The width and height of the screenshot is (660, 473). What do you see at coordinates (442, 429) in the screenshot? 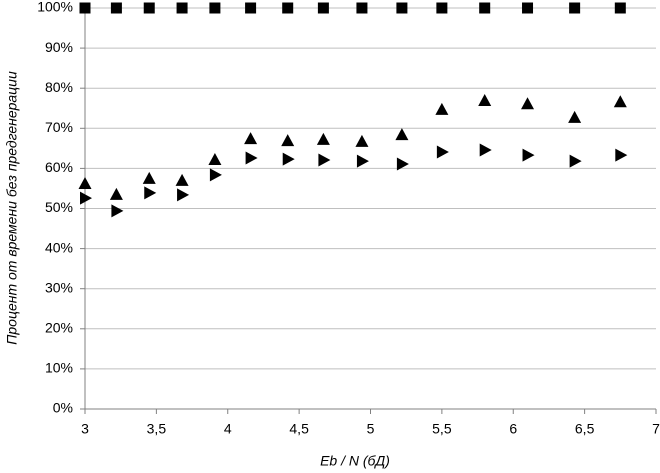
I see `x-tick-label: 5,5` at bounding box center [442, 429].